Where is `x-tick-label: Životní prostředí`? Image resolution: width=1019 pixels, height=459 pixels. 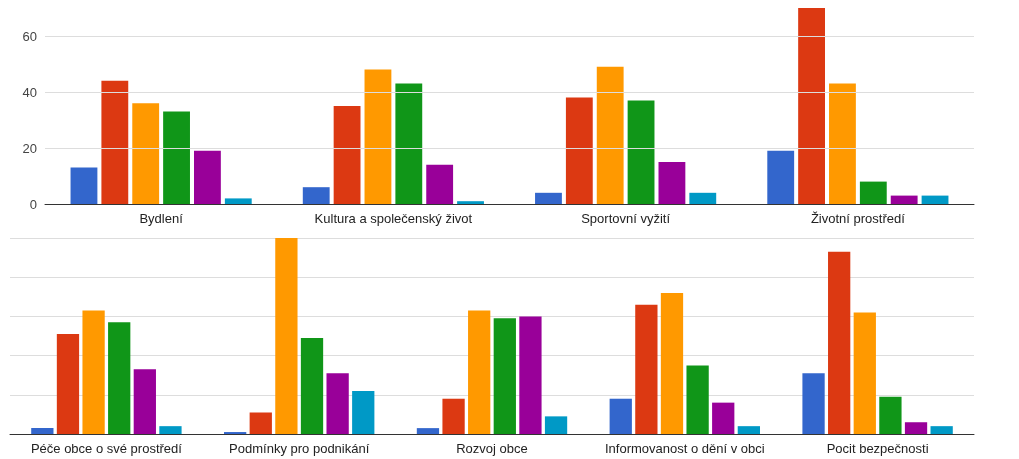 x-tick-label: Životní prostředí is located at coordinates (858, 218).